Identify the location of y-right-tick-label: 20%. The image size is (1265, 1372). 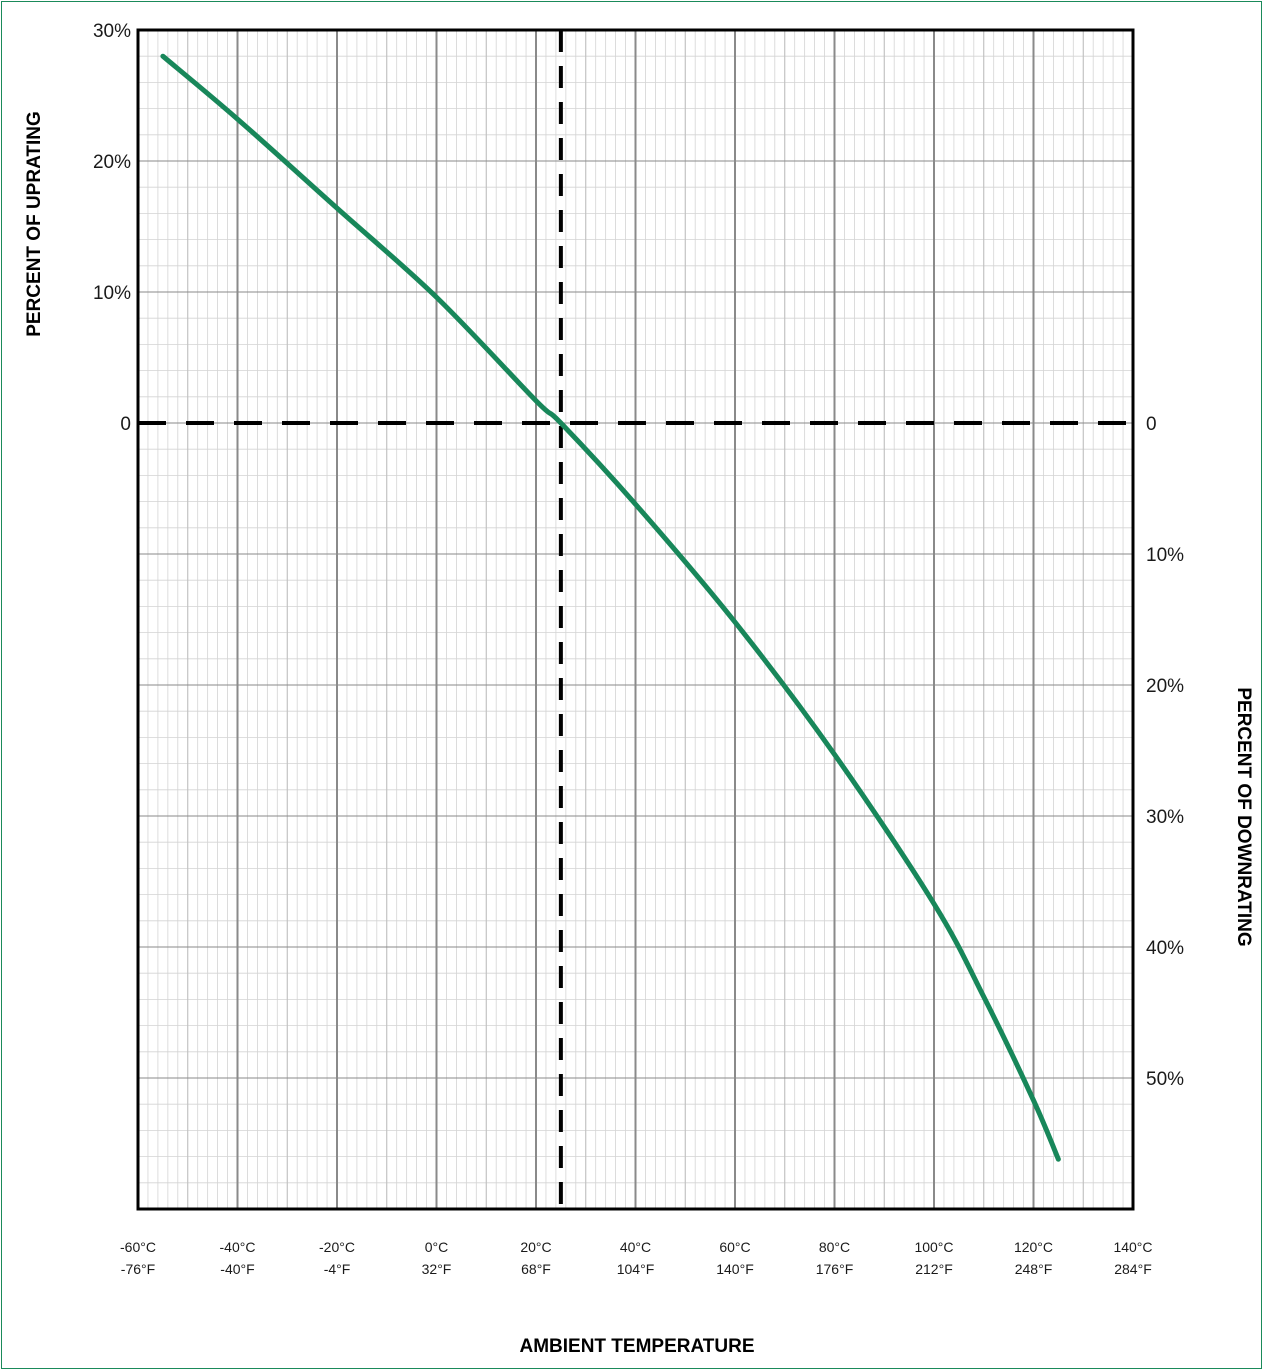
(1165, 686).